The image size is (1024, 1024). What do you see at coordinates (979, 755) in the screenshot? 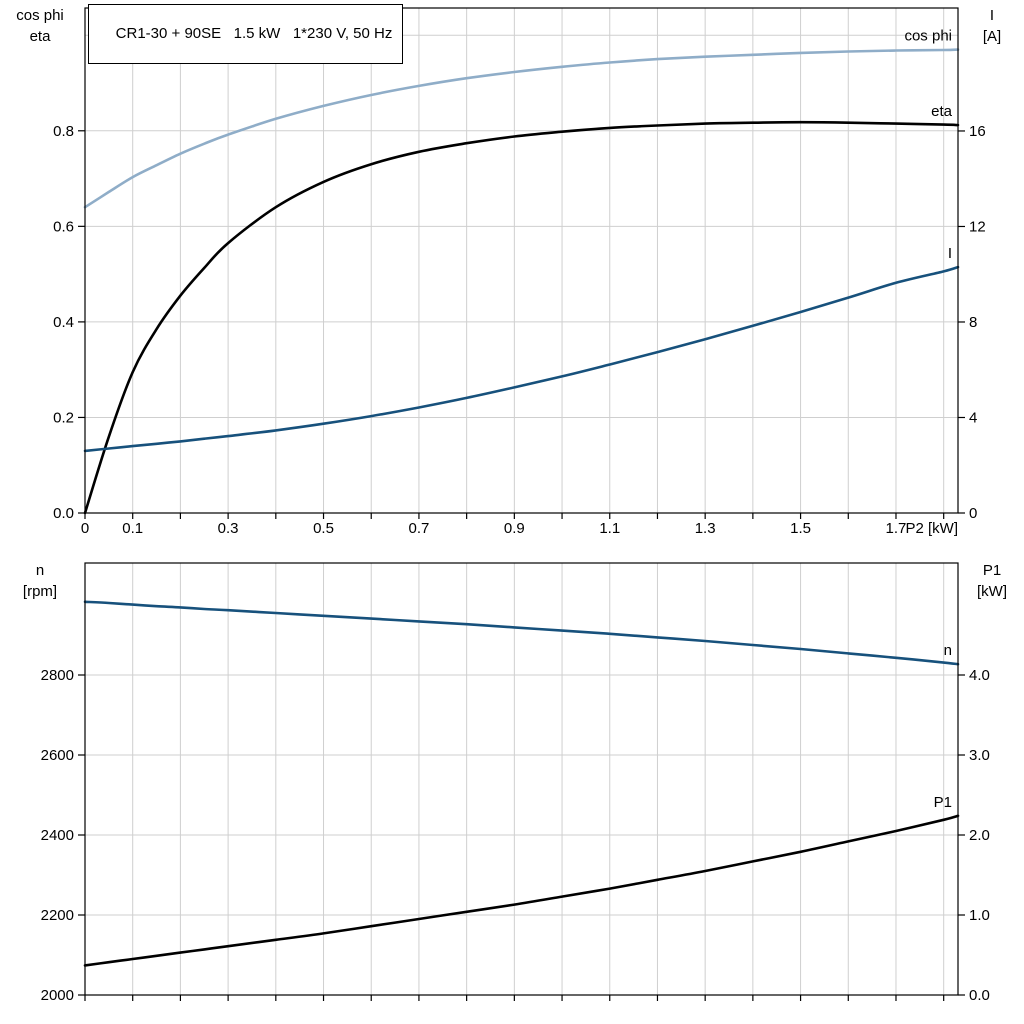
I see `right-tick-label: 3.0` at bounding box center [979, 755].